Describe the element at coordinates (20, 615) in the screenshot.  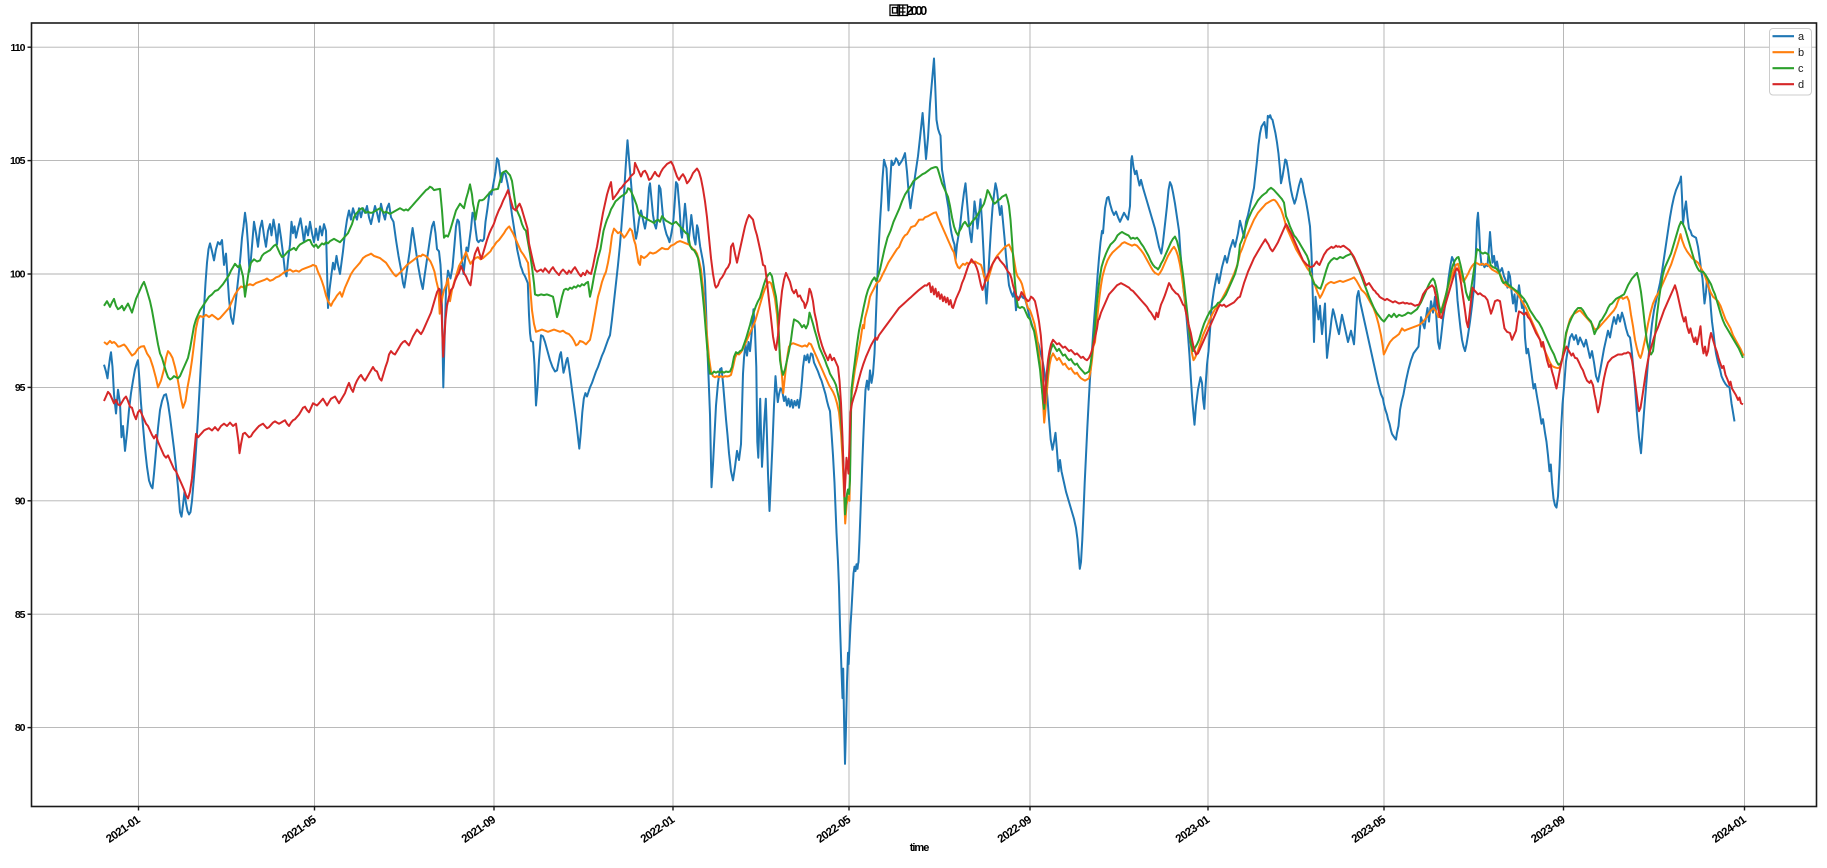
I see `svg-text: 85` at that location.